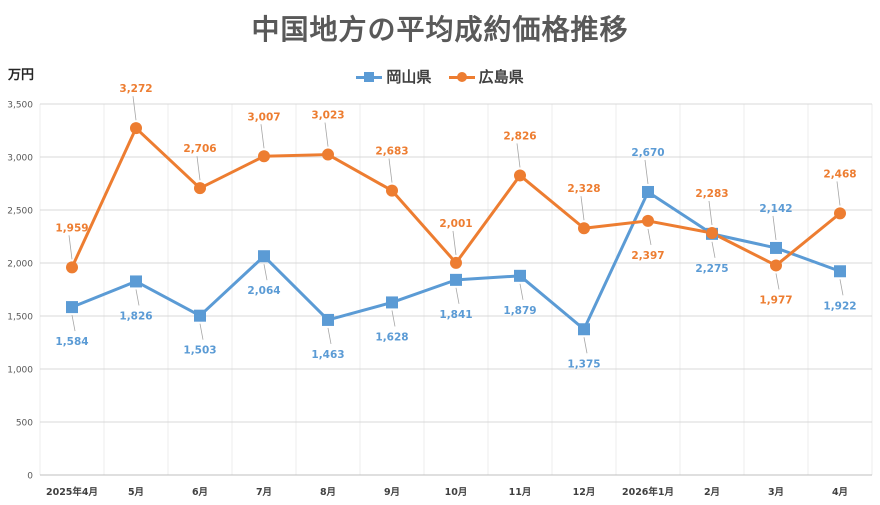  What do you see at coordinates (461, 77) in the screenshot?
I see `legend-swatch-hiroshima` at bounding box center [461, 77].